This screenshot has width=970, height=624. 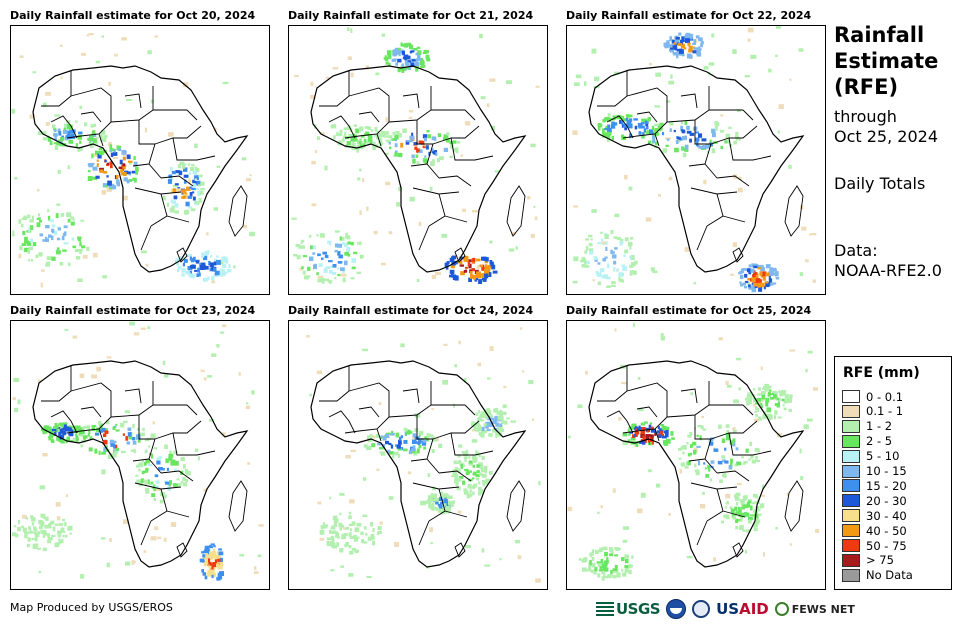 I want to click on through-date: through Oct 25, 2024, so click(x=886, y=127).